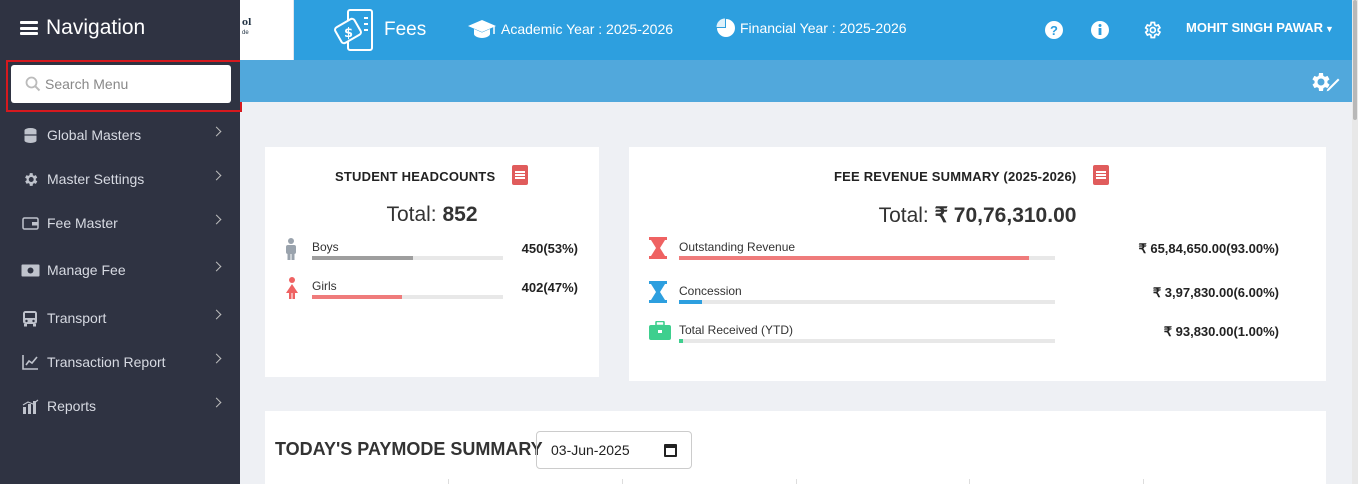 This screenshot has height=484, width=1358. I want to click on revenue-title-row: FEE REVENUE SUMMARY (2025-2026), so click(971, 175).